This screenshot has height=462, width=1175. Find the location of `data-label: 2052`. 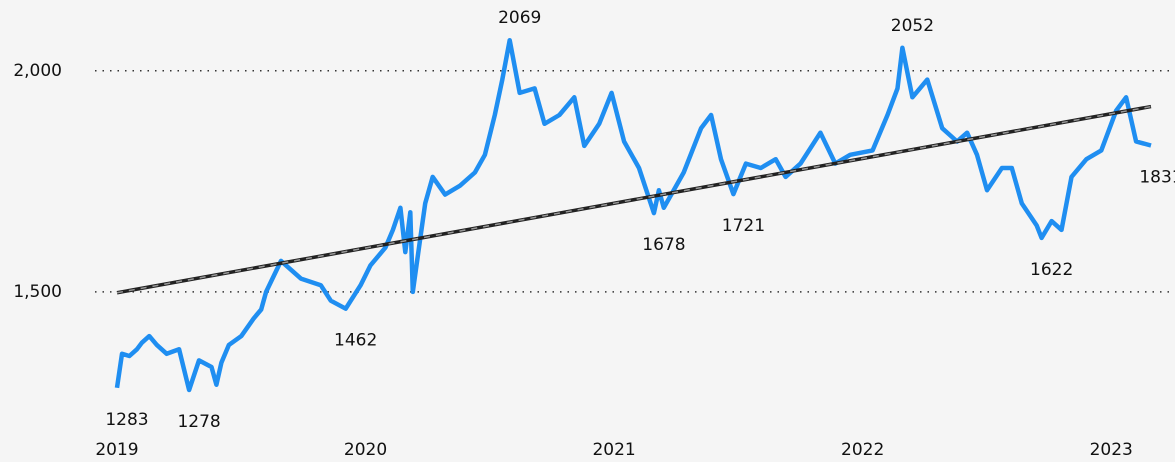

data-label: 2052 is located at coordinates (912, 26).